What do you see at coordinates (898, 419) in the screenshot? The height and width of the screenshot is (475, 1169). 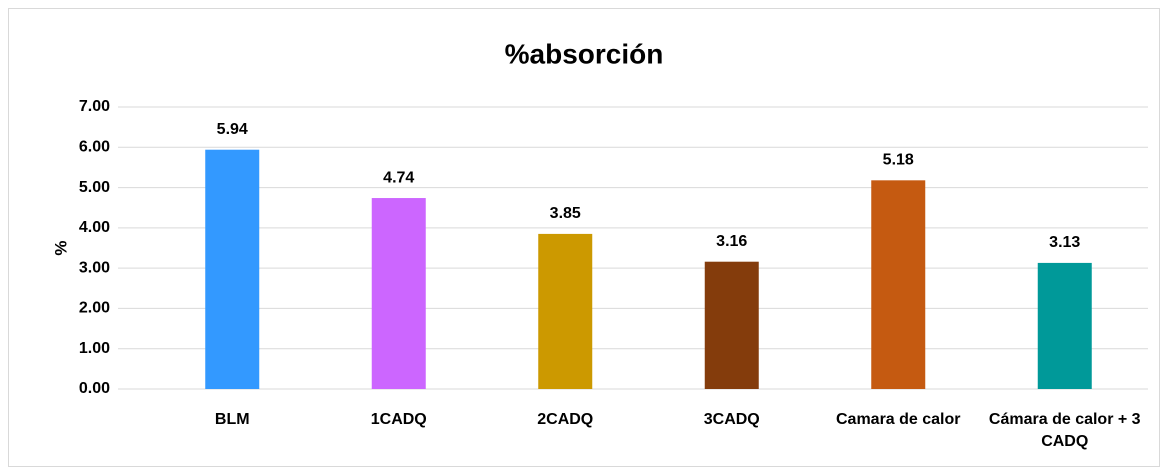 I see `x-tick-label: Camara de calor` at bounding box center [898, 419].